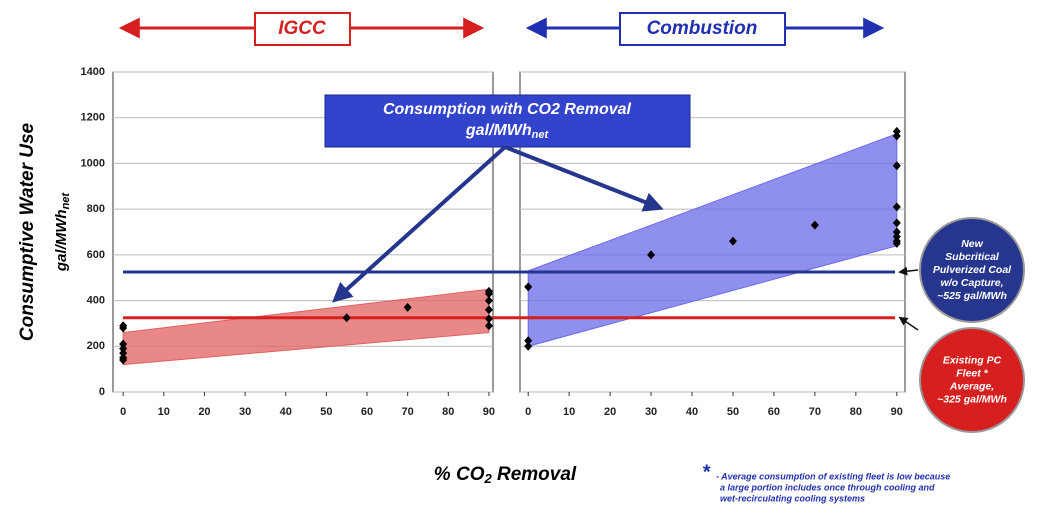 This screenshot has width=1040, height=515. I want to click on y-tick-label: 600, so click(96, 255).